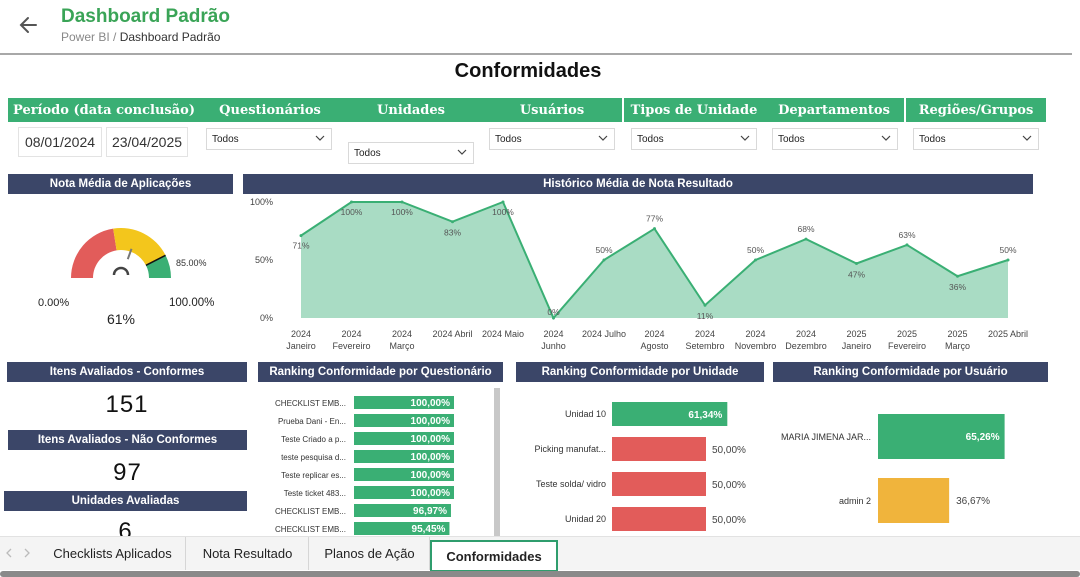 The height and width of the screenshot is (577, 1080). Describe the element at coordinates (269, 139) in the screenshot. I see `questionarios-dropdown: Todos` at that location.